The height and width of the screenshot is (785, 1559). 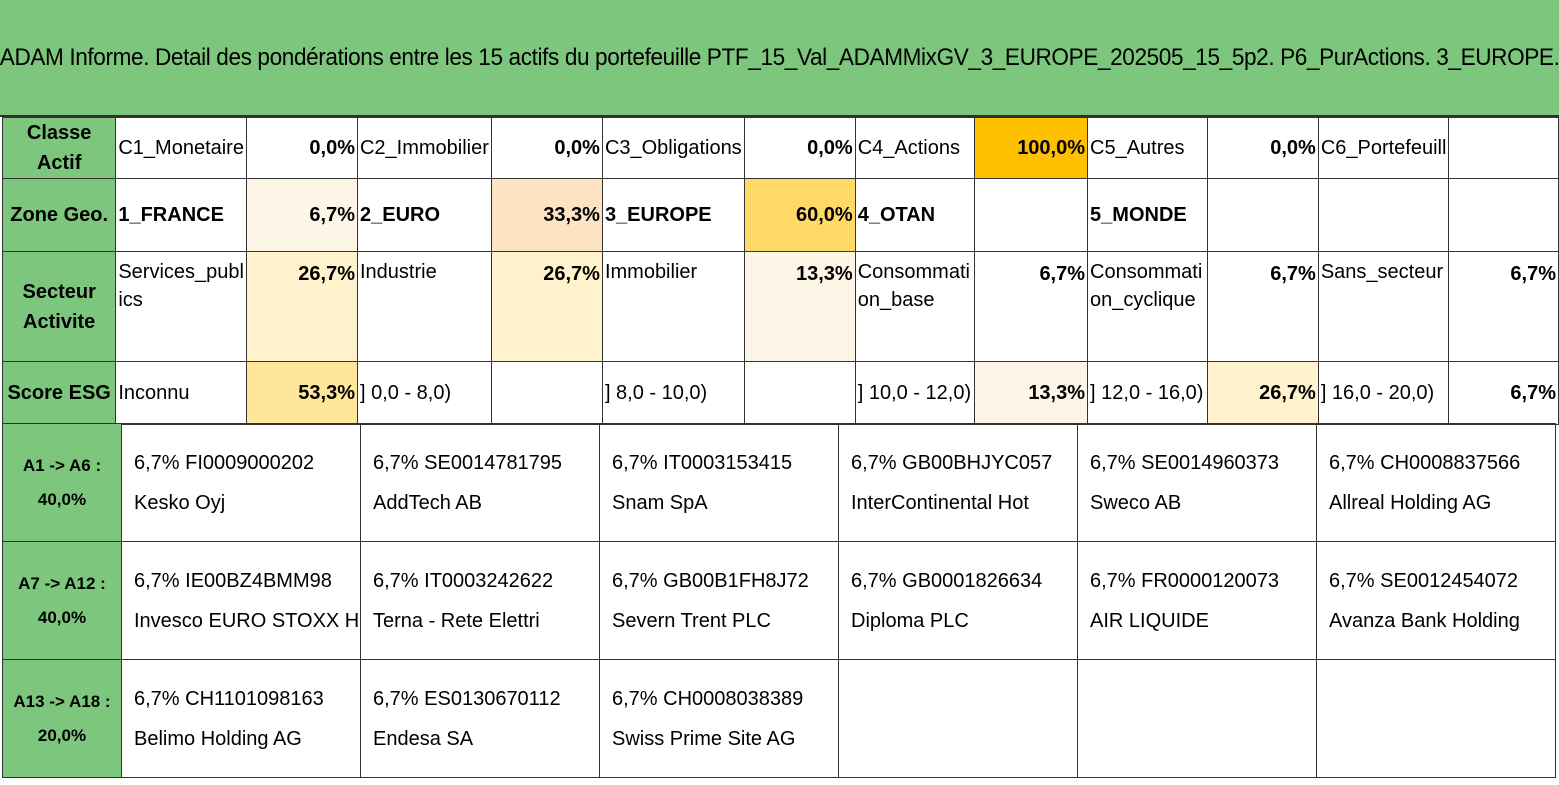 What do you see at coordinates (424, 393) in the screenshot?
I see `esg-label: ] 0,0 - 8,0)` at bounding box center [424, 393].